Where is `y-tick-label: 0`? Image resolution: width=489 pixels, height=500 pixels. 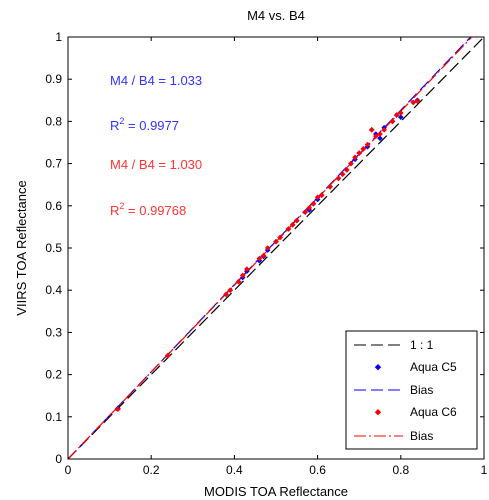 y-tick-label: 0 is located at coordinates (58, 459).